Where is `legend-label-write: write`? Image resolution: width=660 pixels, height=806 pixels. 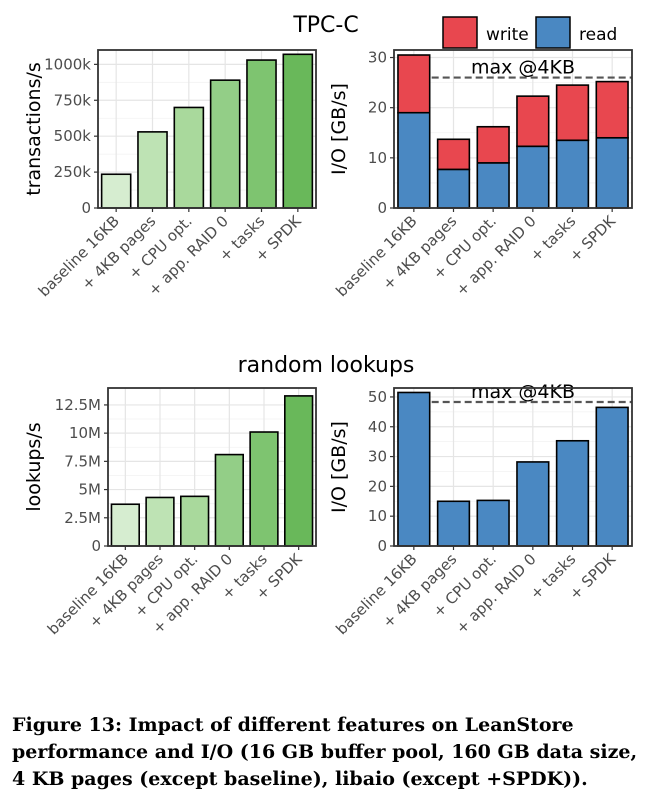
legend-label-write: write is located at coordinates (507, 35).